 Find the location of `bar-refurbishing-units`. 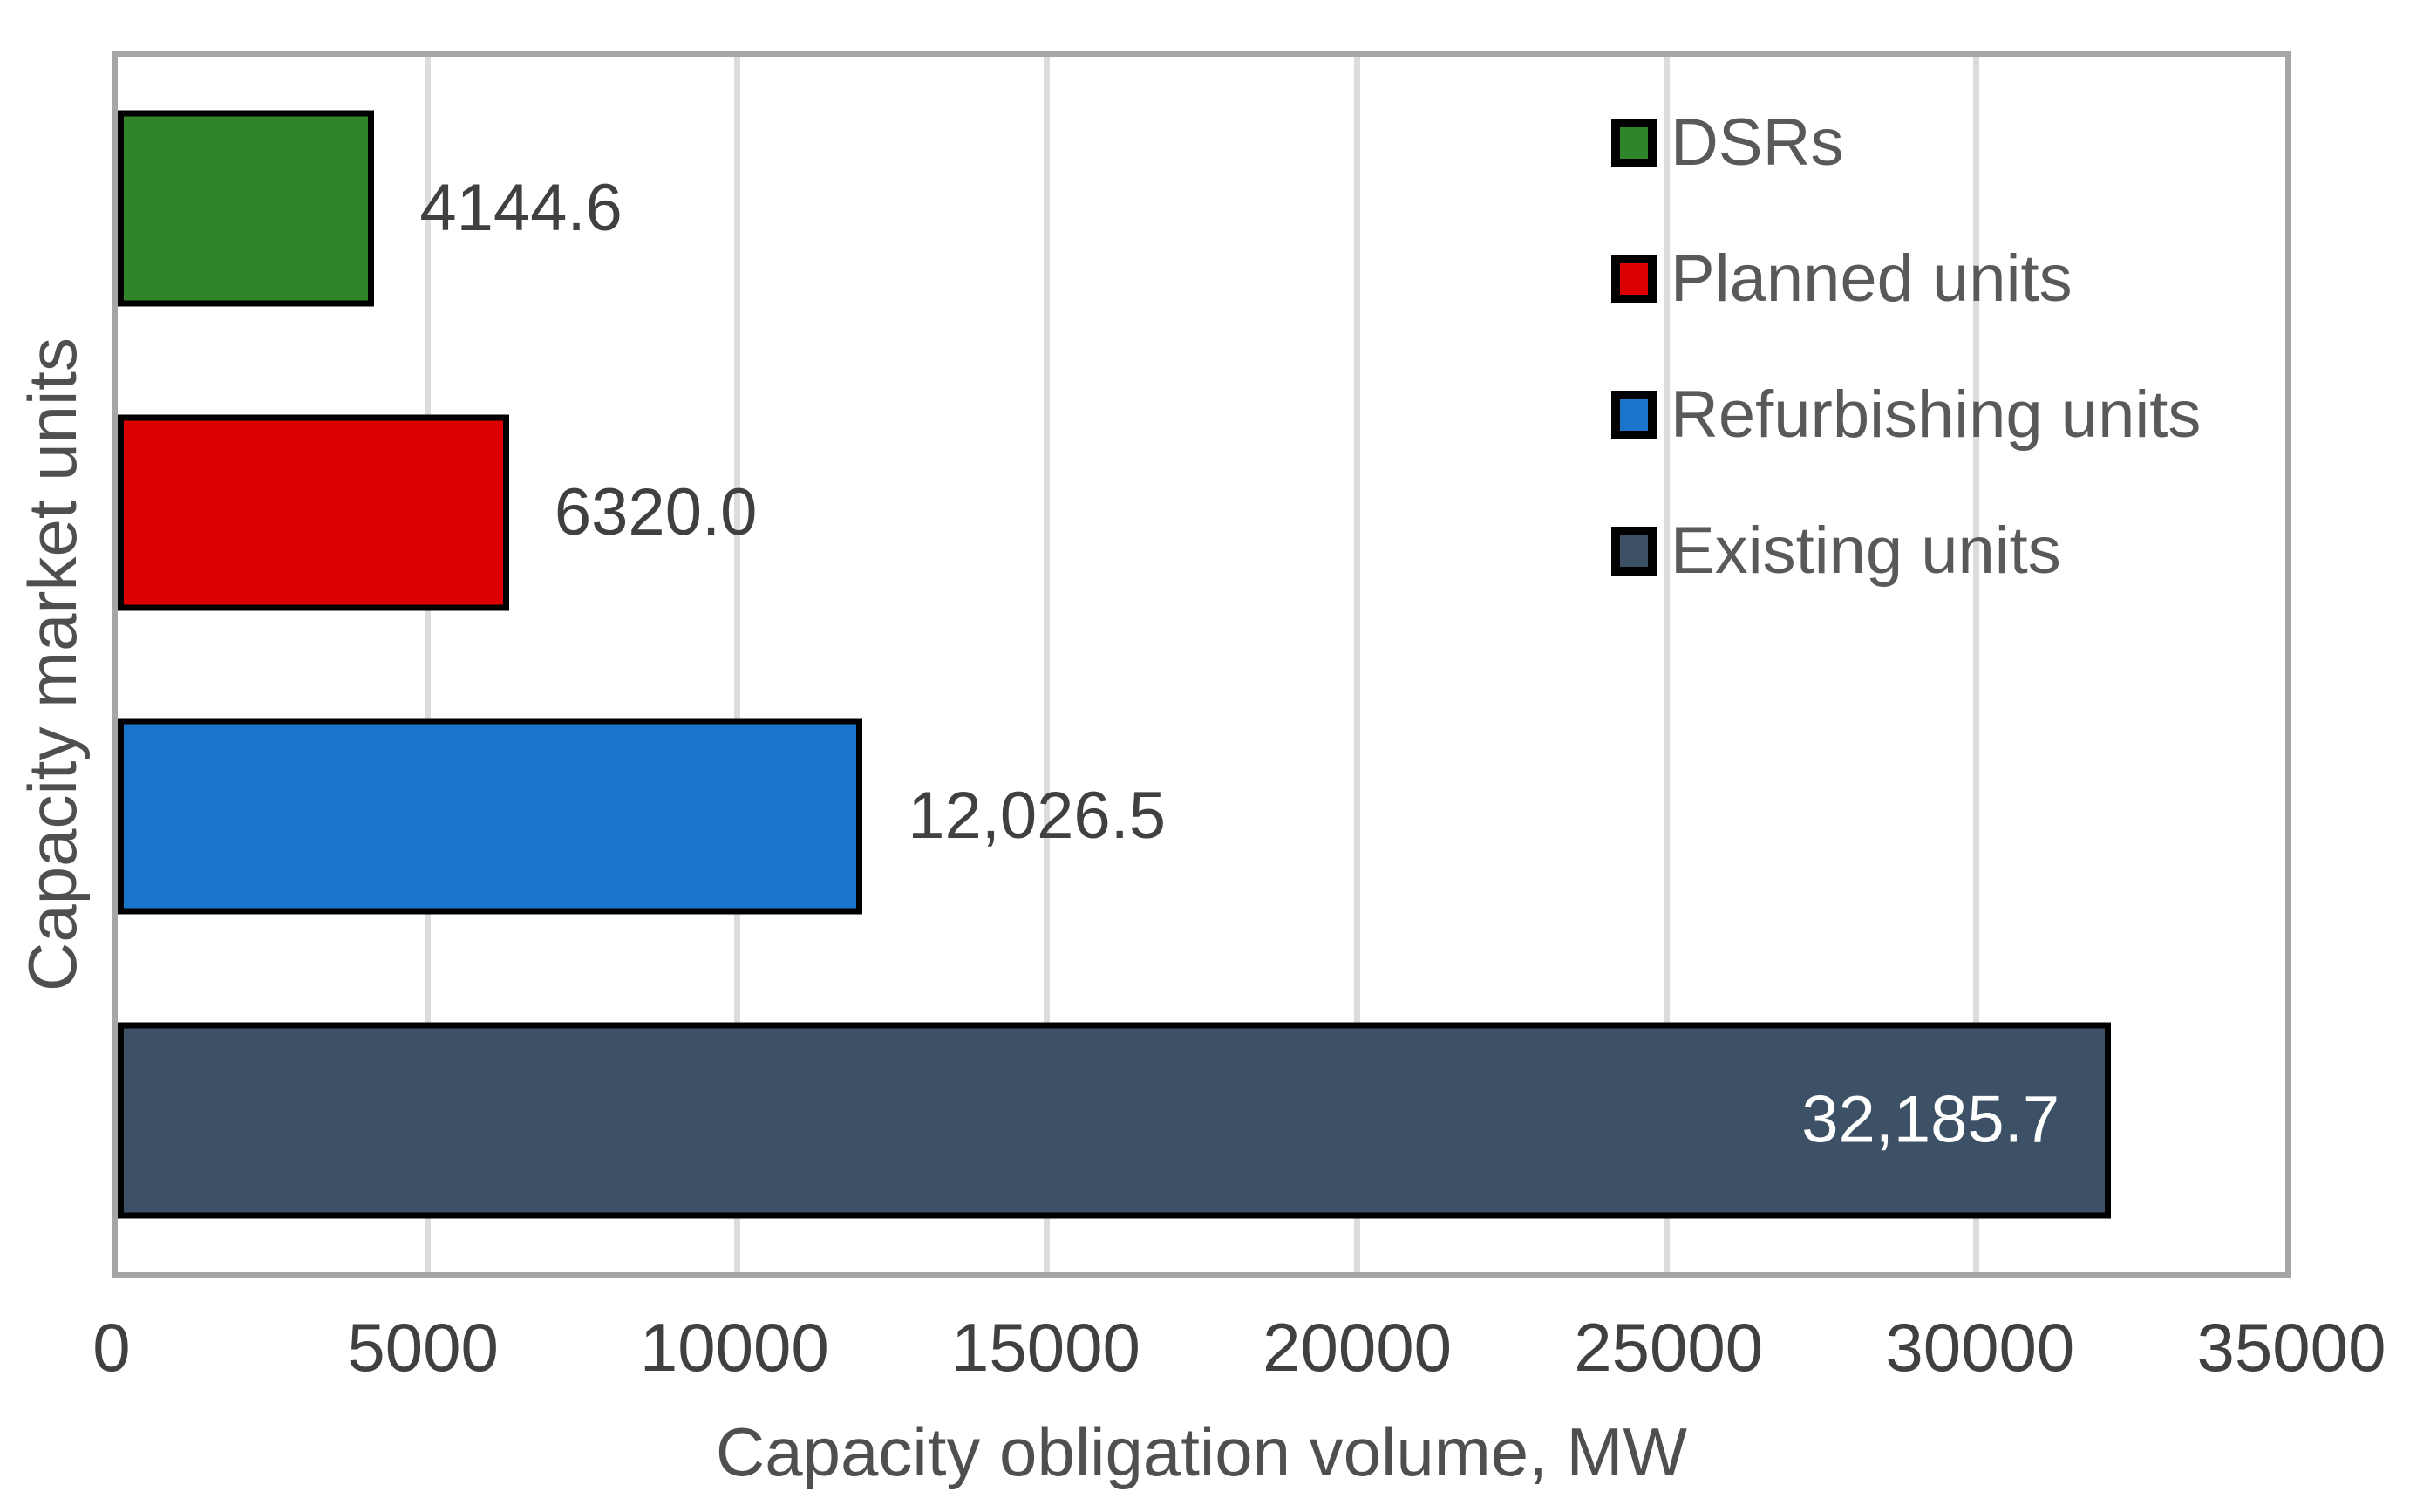

bar-refurbishing-units is located at coordinates (490, 816).